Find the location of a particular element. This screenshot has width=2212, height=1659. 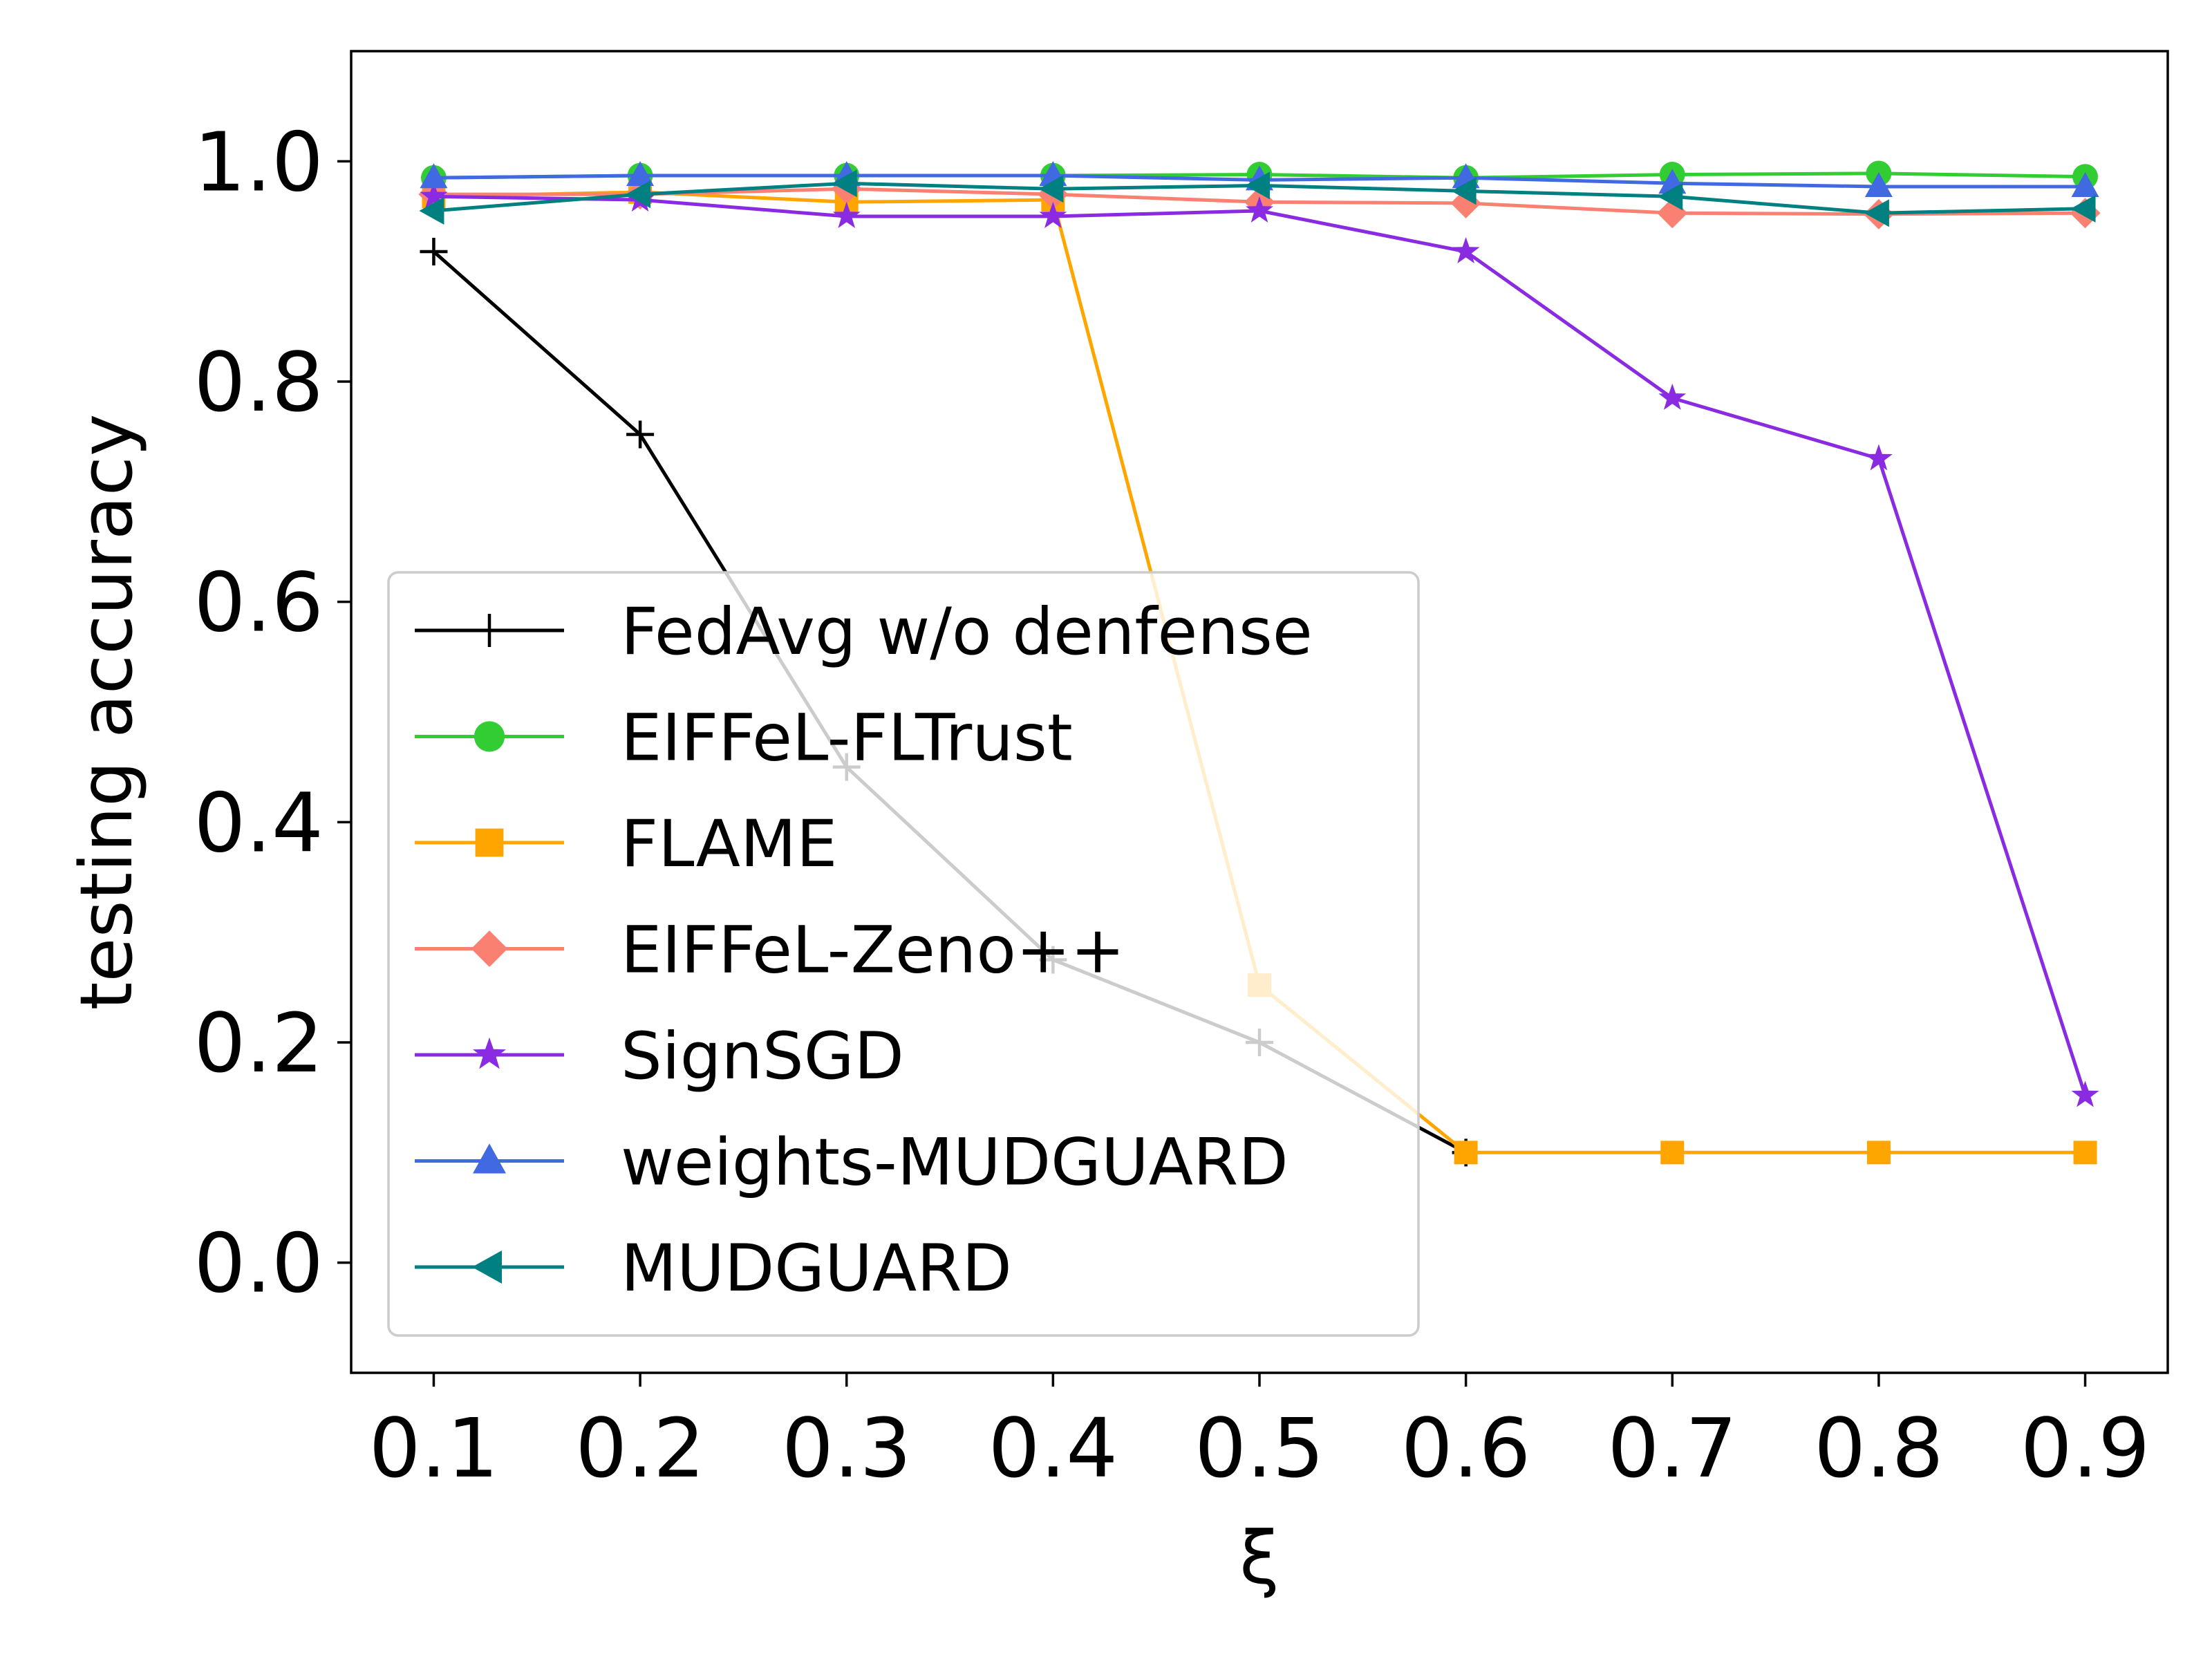

legend-label: FLAME is located at coordinates (729, 845).